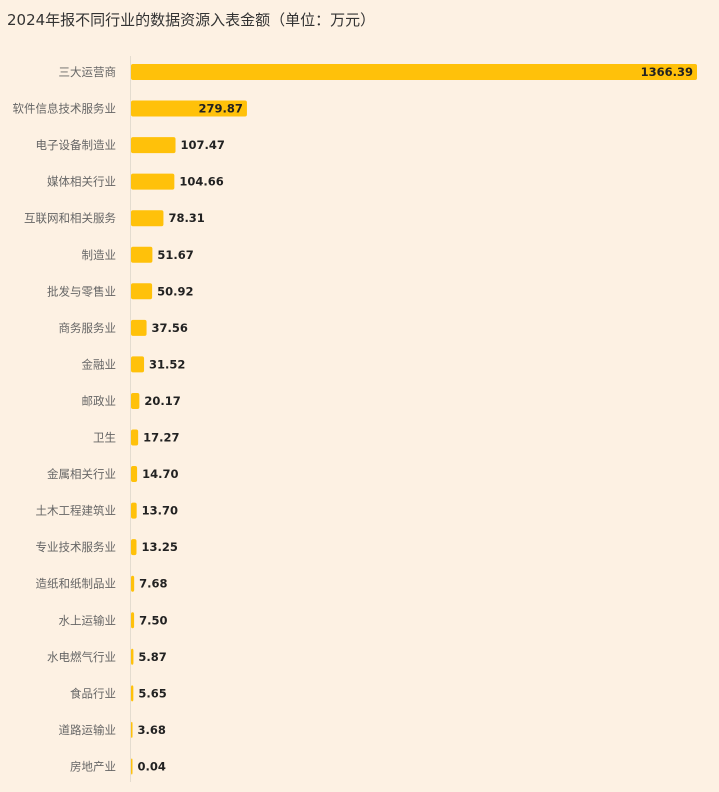 Image resolution: width=719 pixels, height=792 pixels. Describe the element at coordinates (81, 291) in the screenshot. I see `category-label: 批发与零售业` at that location.